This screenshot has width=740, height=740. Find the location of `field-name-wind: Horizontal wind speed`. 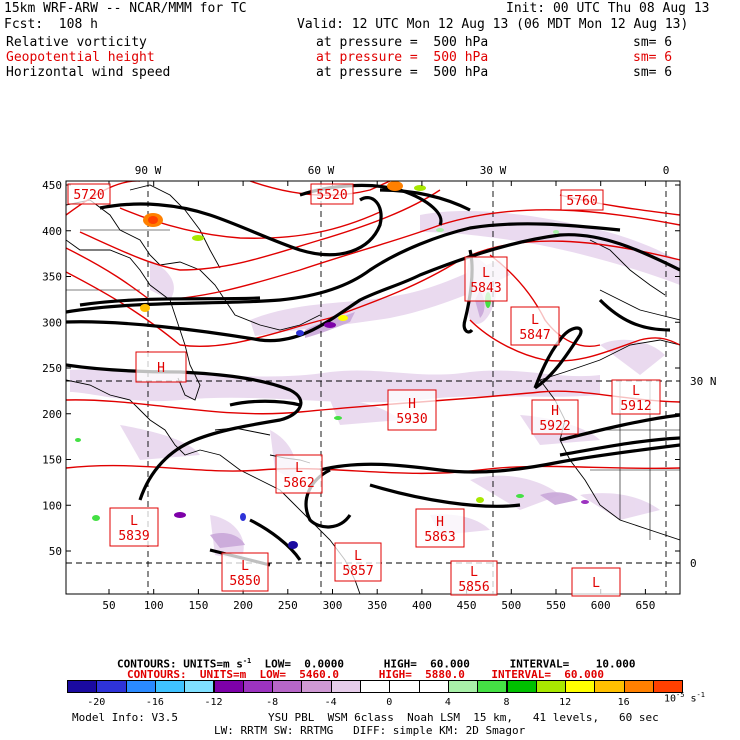

field-name-wind: Horizontal wind speed is located at coordinates (88, 72).